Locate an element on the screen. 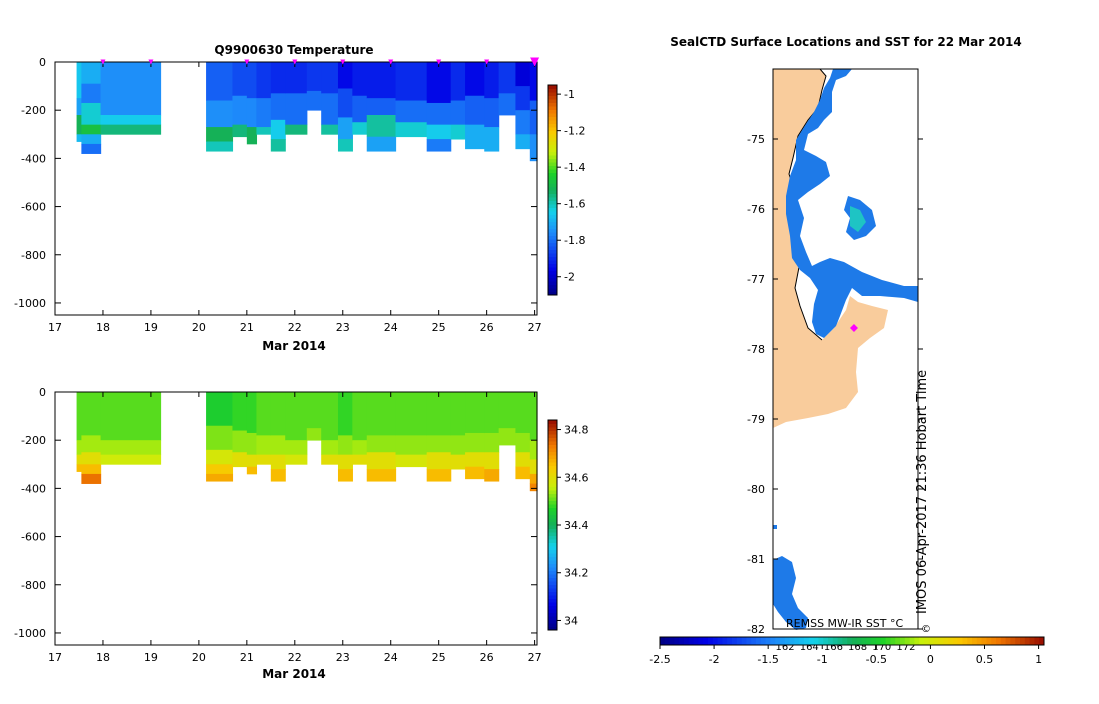 The width and height of the screenshot is (1099, 704). sst-coastal-polynya is located at coordinates (852, 203).